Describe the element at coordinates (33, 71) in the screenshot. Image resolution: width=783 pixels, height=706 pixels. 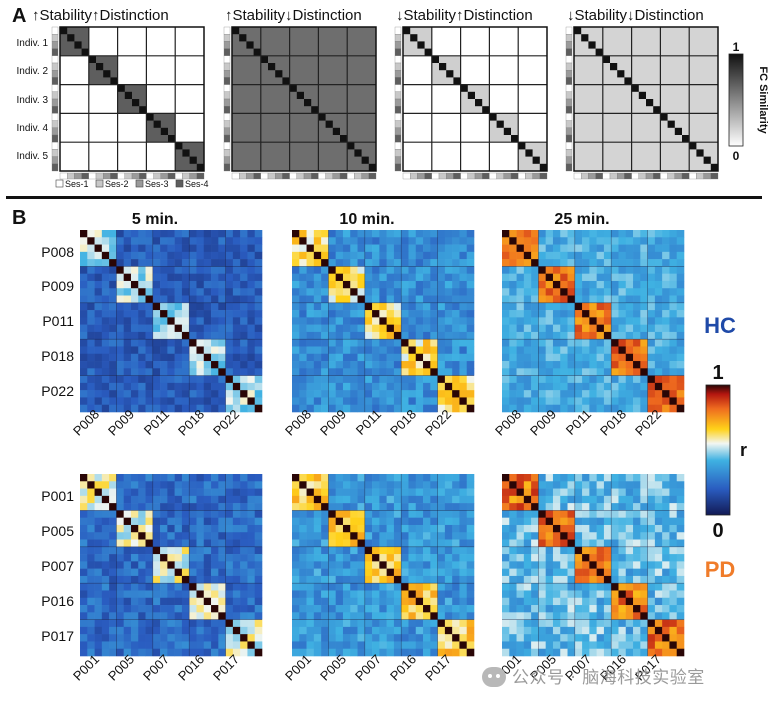
I see `indiv-label-2: Indiv. 2` at that location.